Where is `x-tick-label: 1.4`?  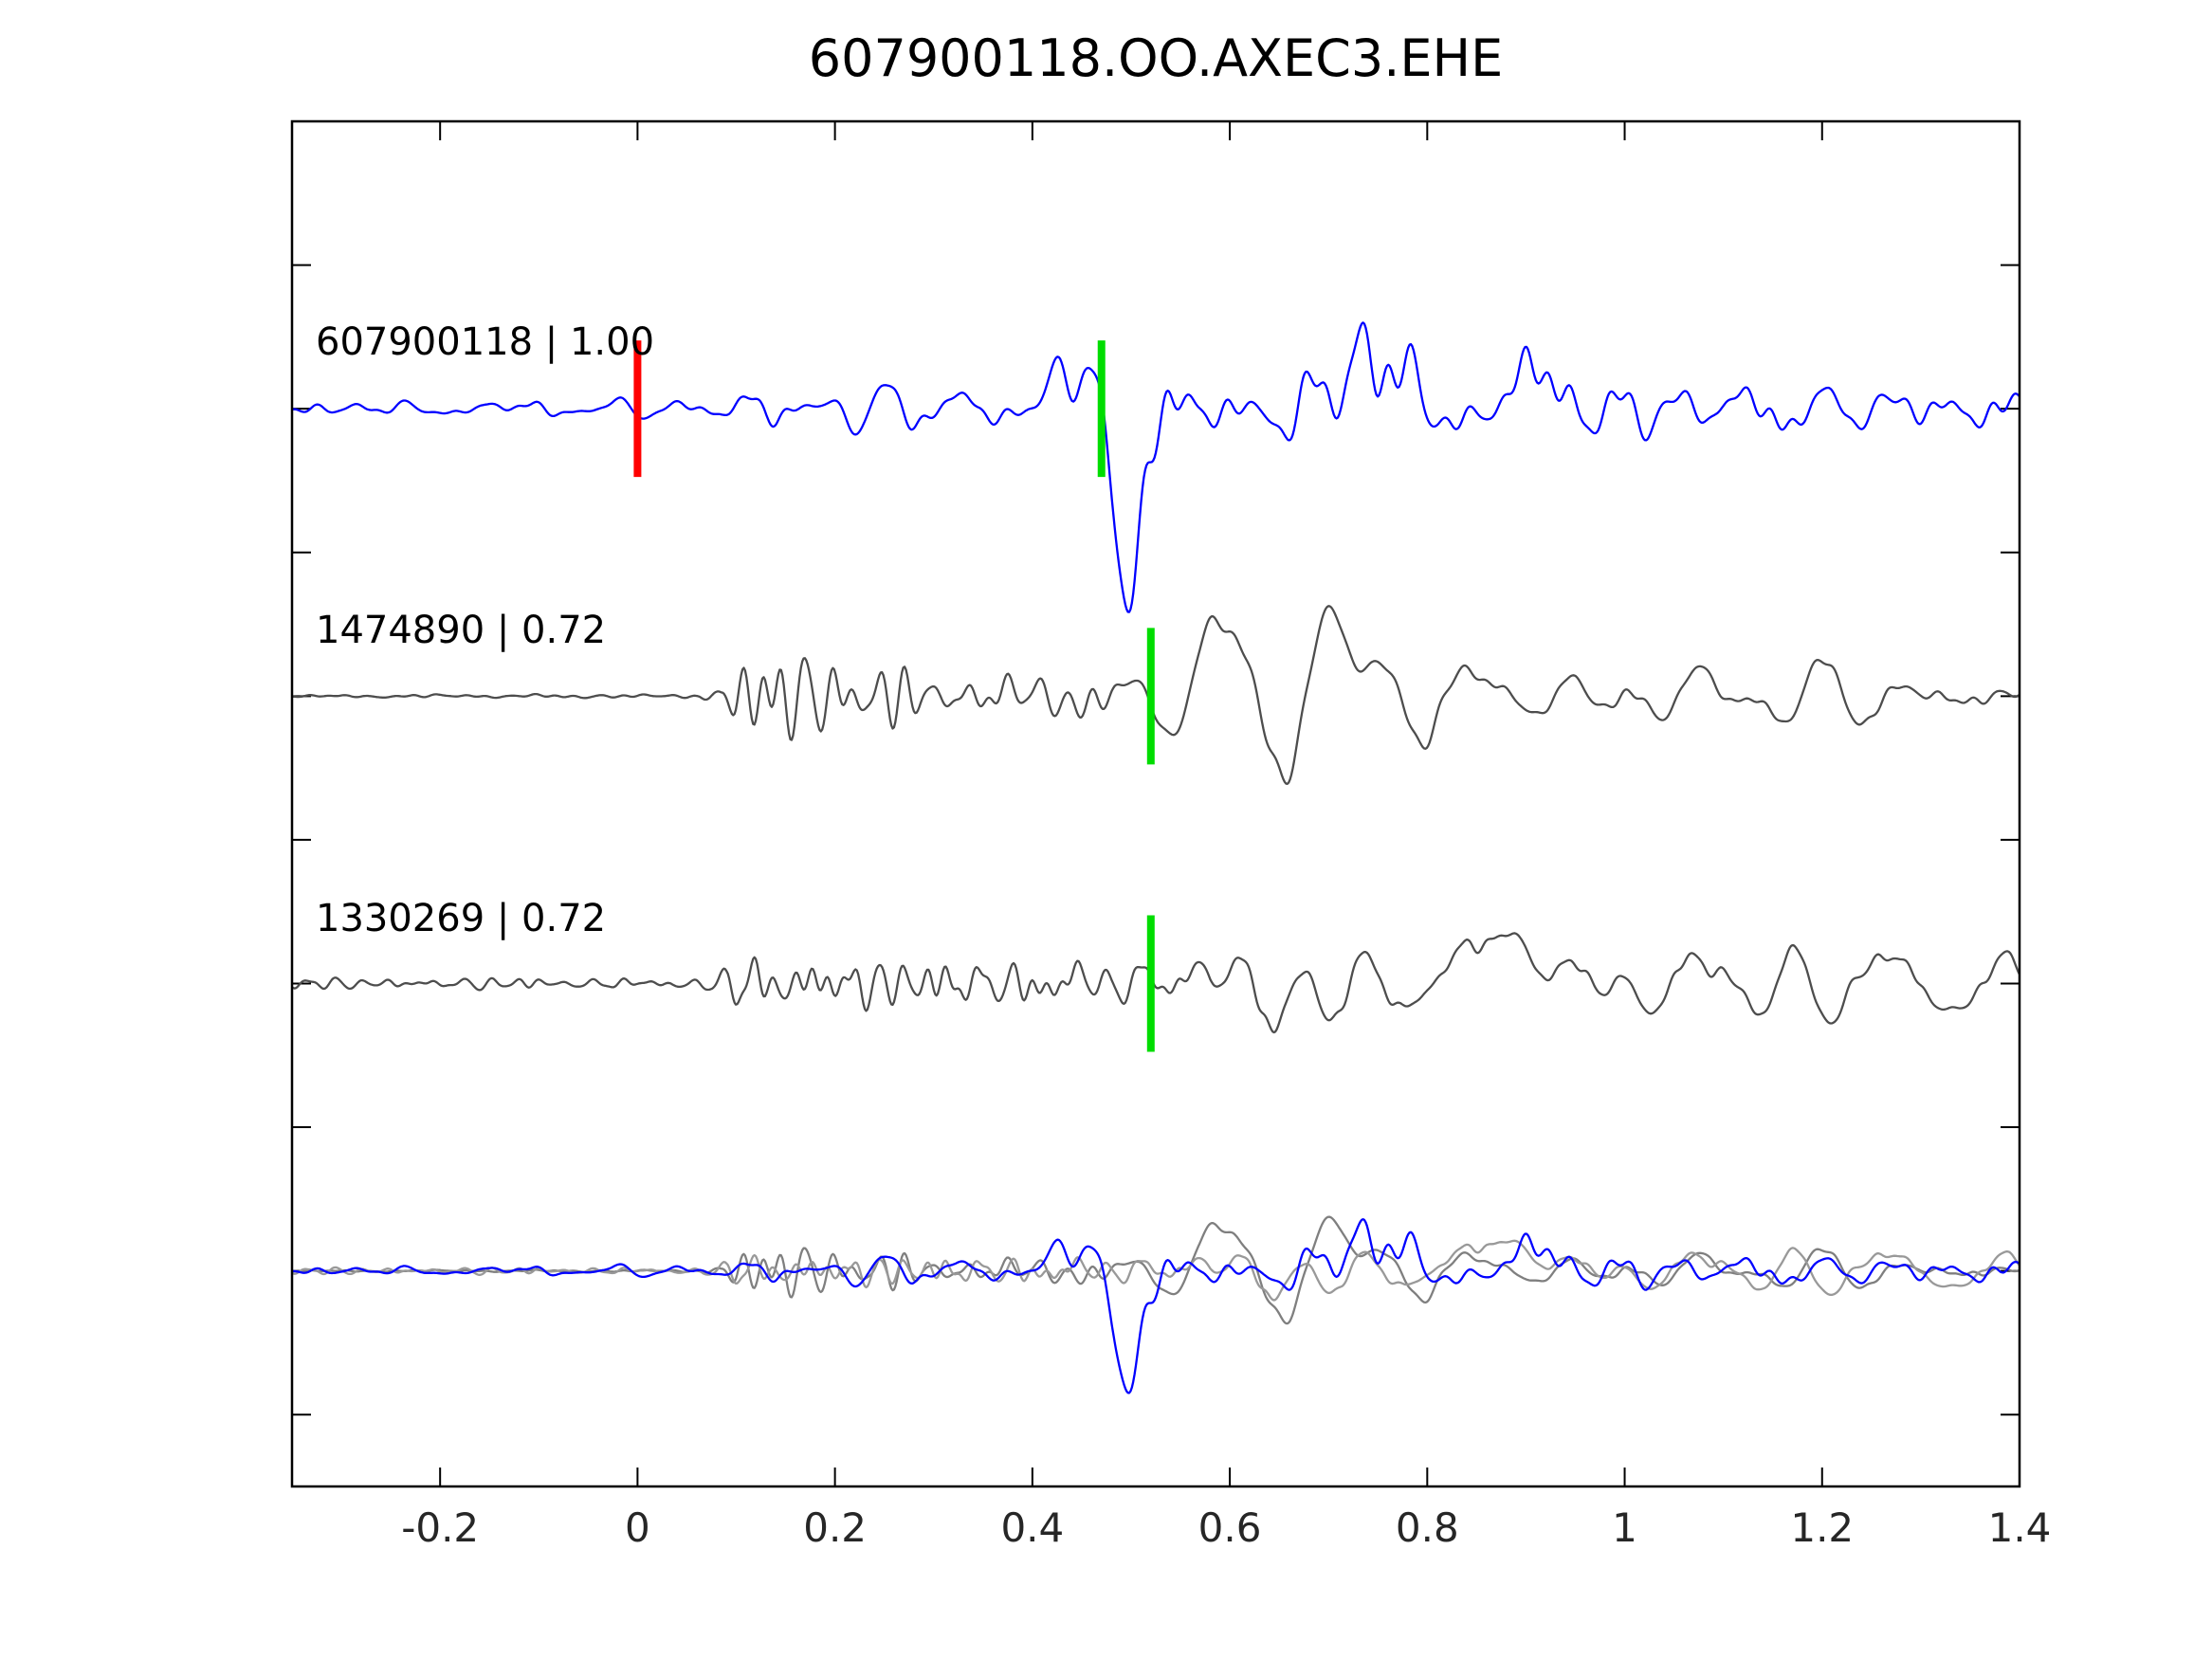 x-tick-label: 1.4 is located at coordinates (2020, 1527).